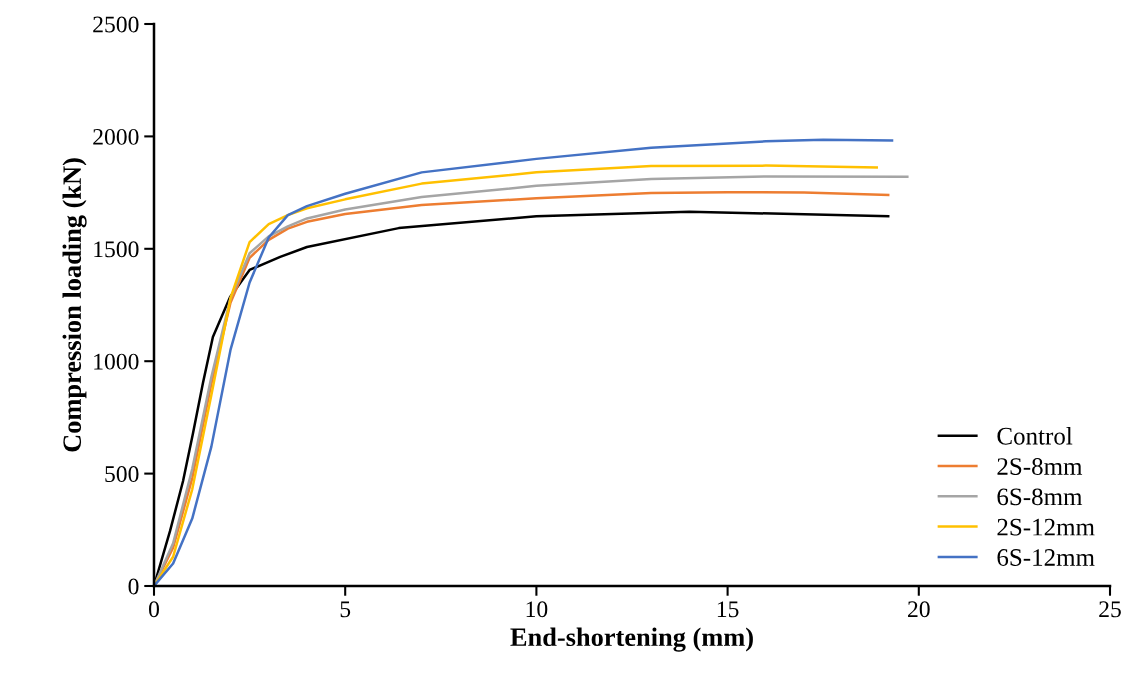 The height and width of the screenshot is (679, 1133). I want to click on y-tick-label: 500, so click(122, 474).